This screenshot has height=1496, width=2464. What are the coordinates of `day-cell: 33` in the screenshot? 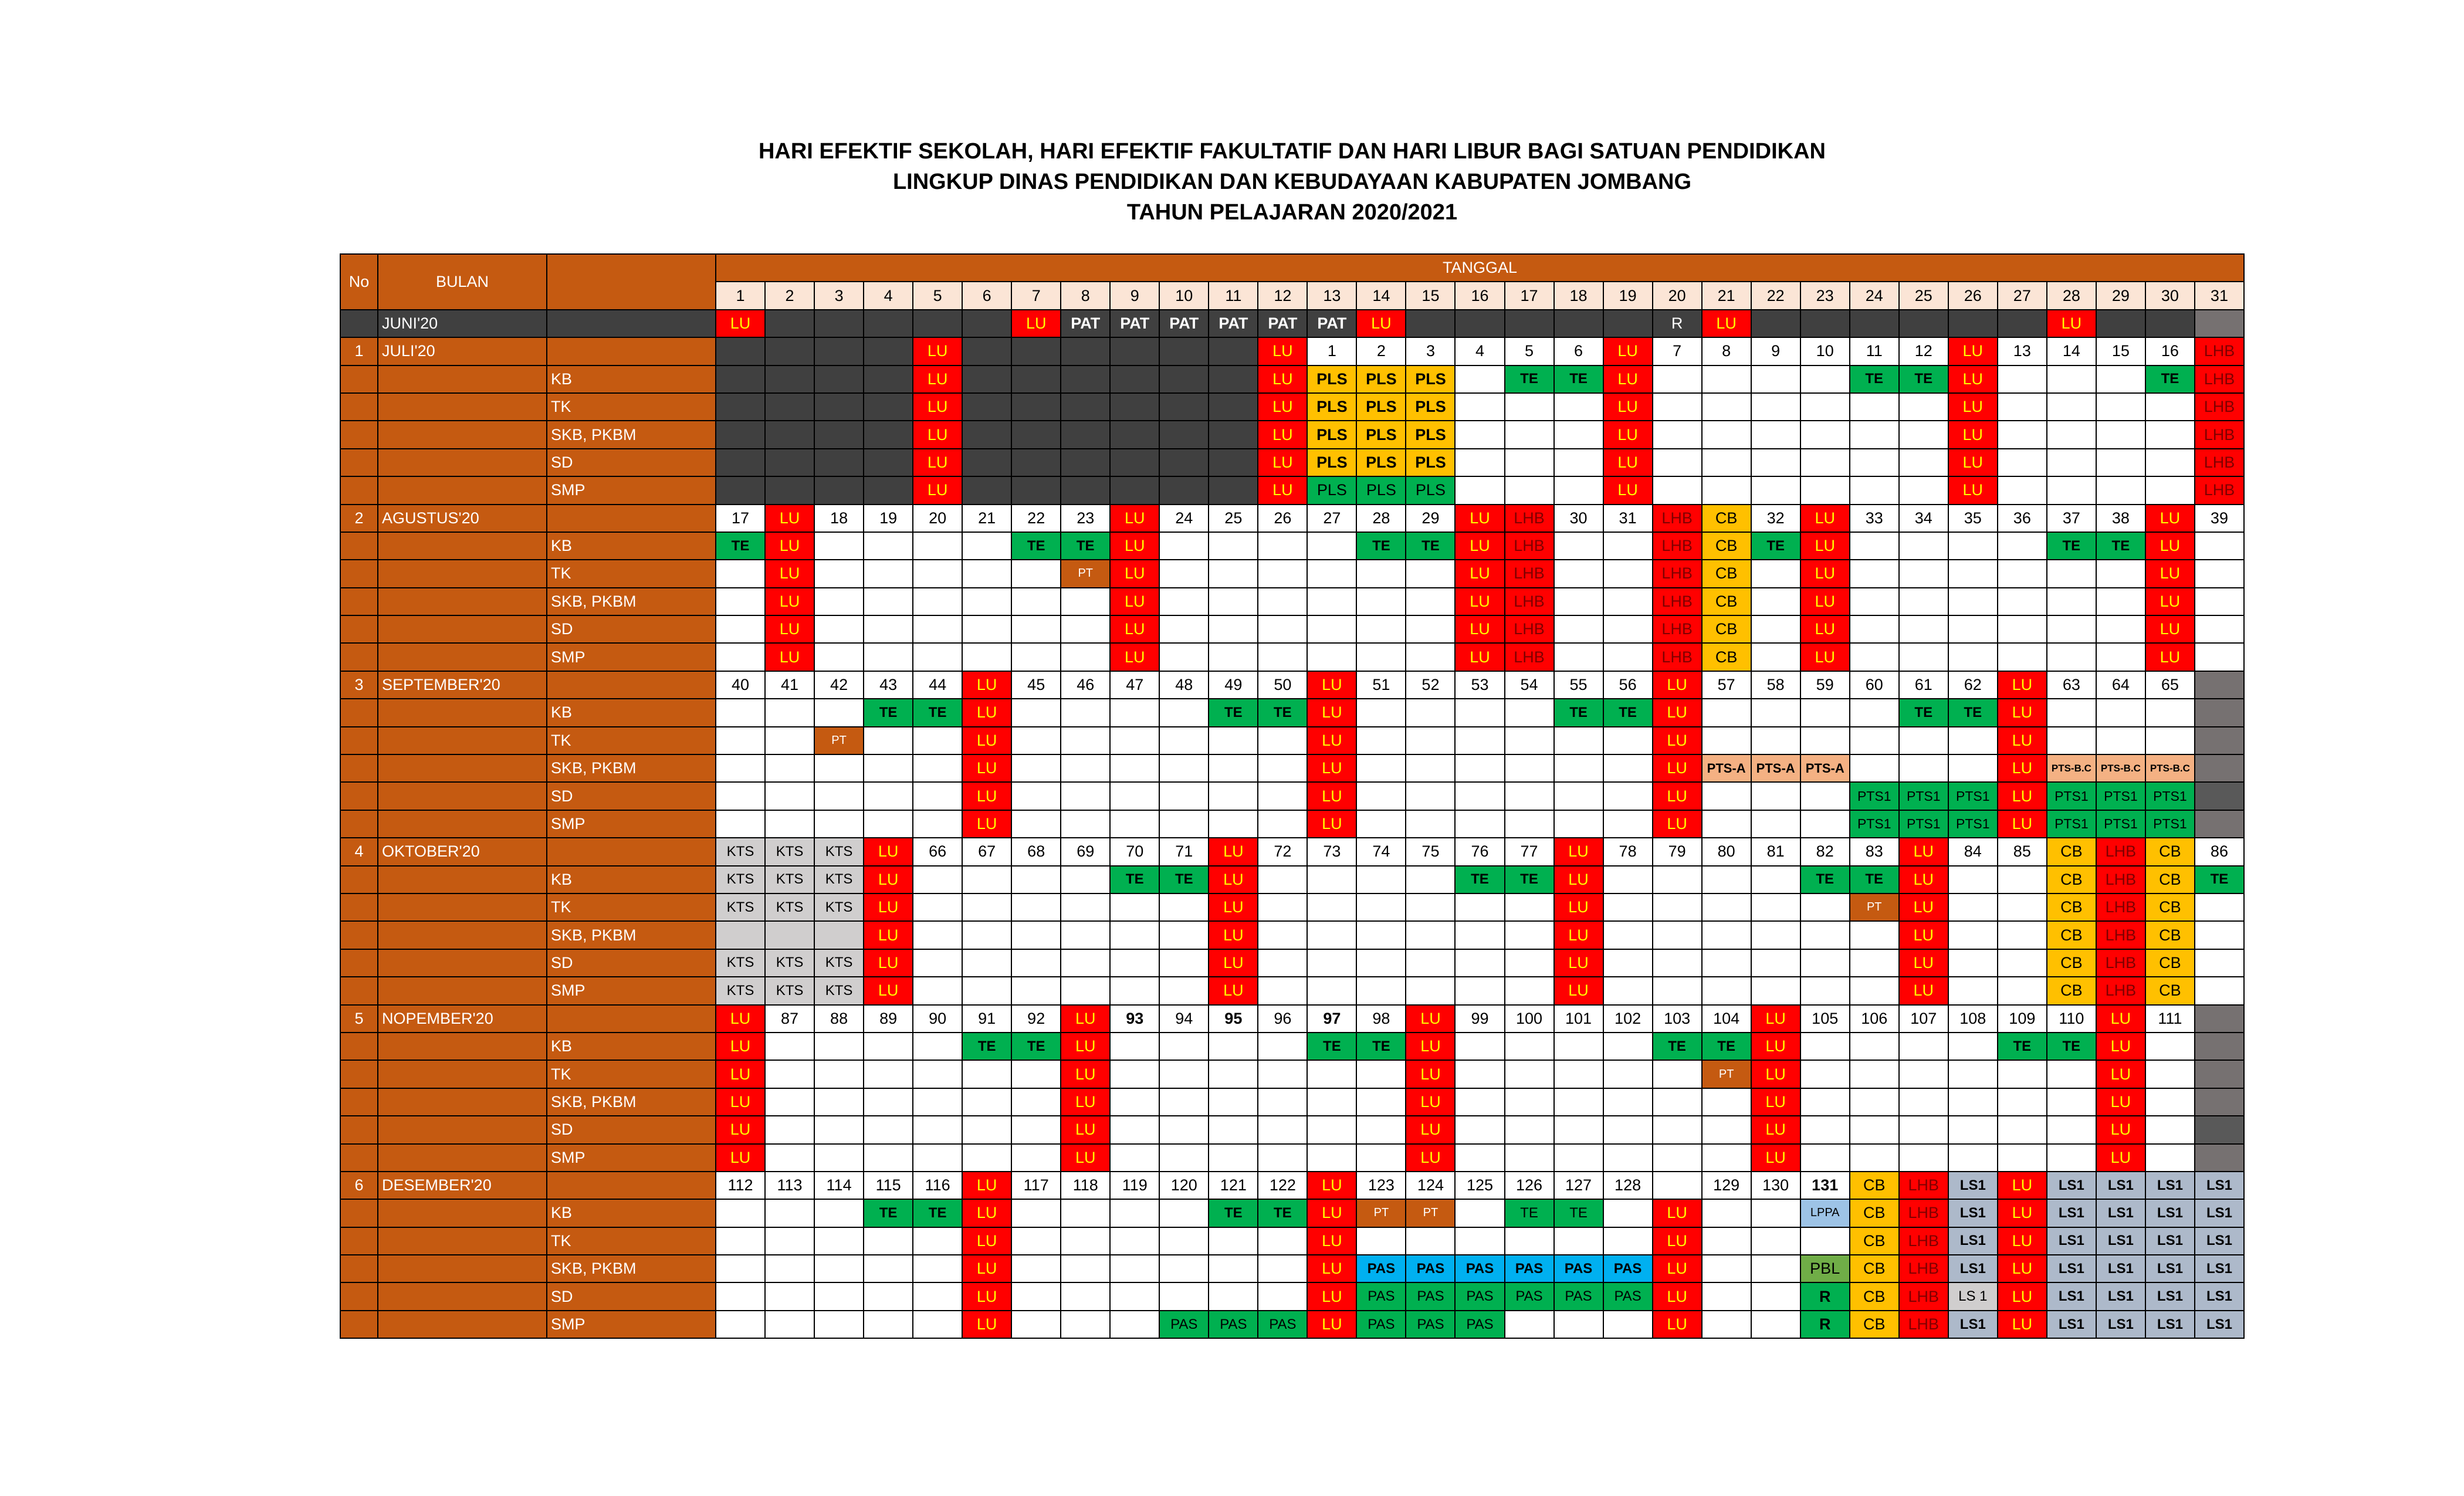 It's located at (1874, 518).